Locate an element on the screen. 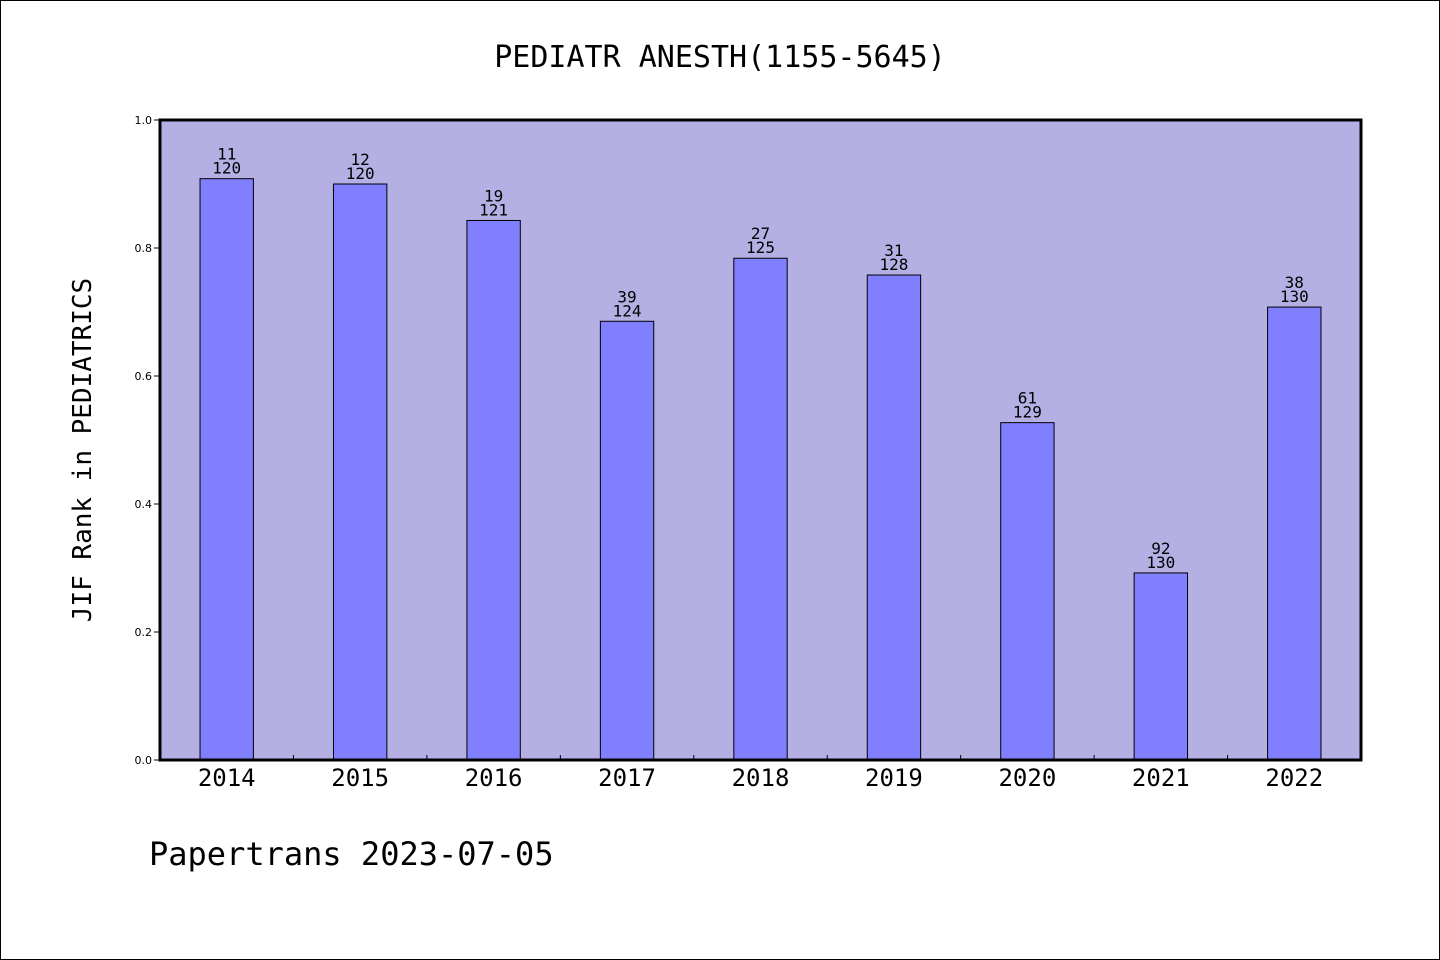 The width and height of the screenshot is (1440, 960). x-tick-label: 2018 is located at coordinates (761, 778).